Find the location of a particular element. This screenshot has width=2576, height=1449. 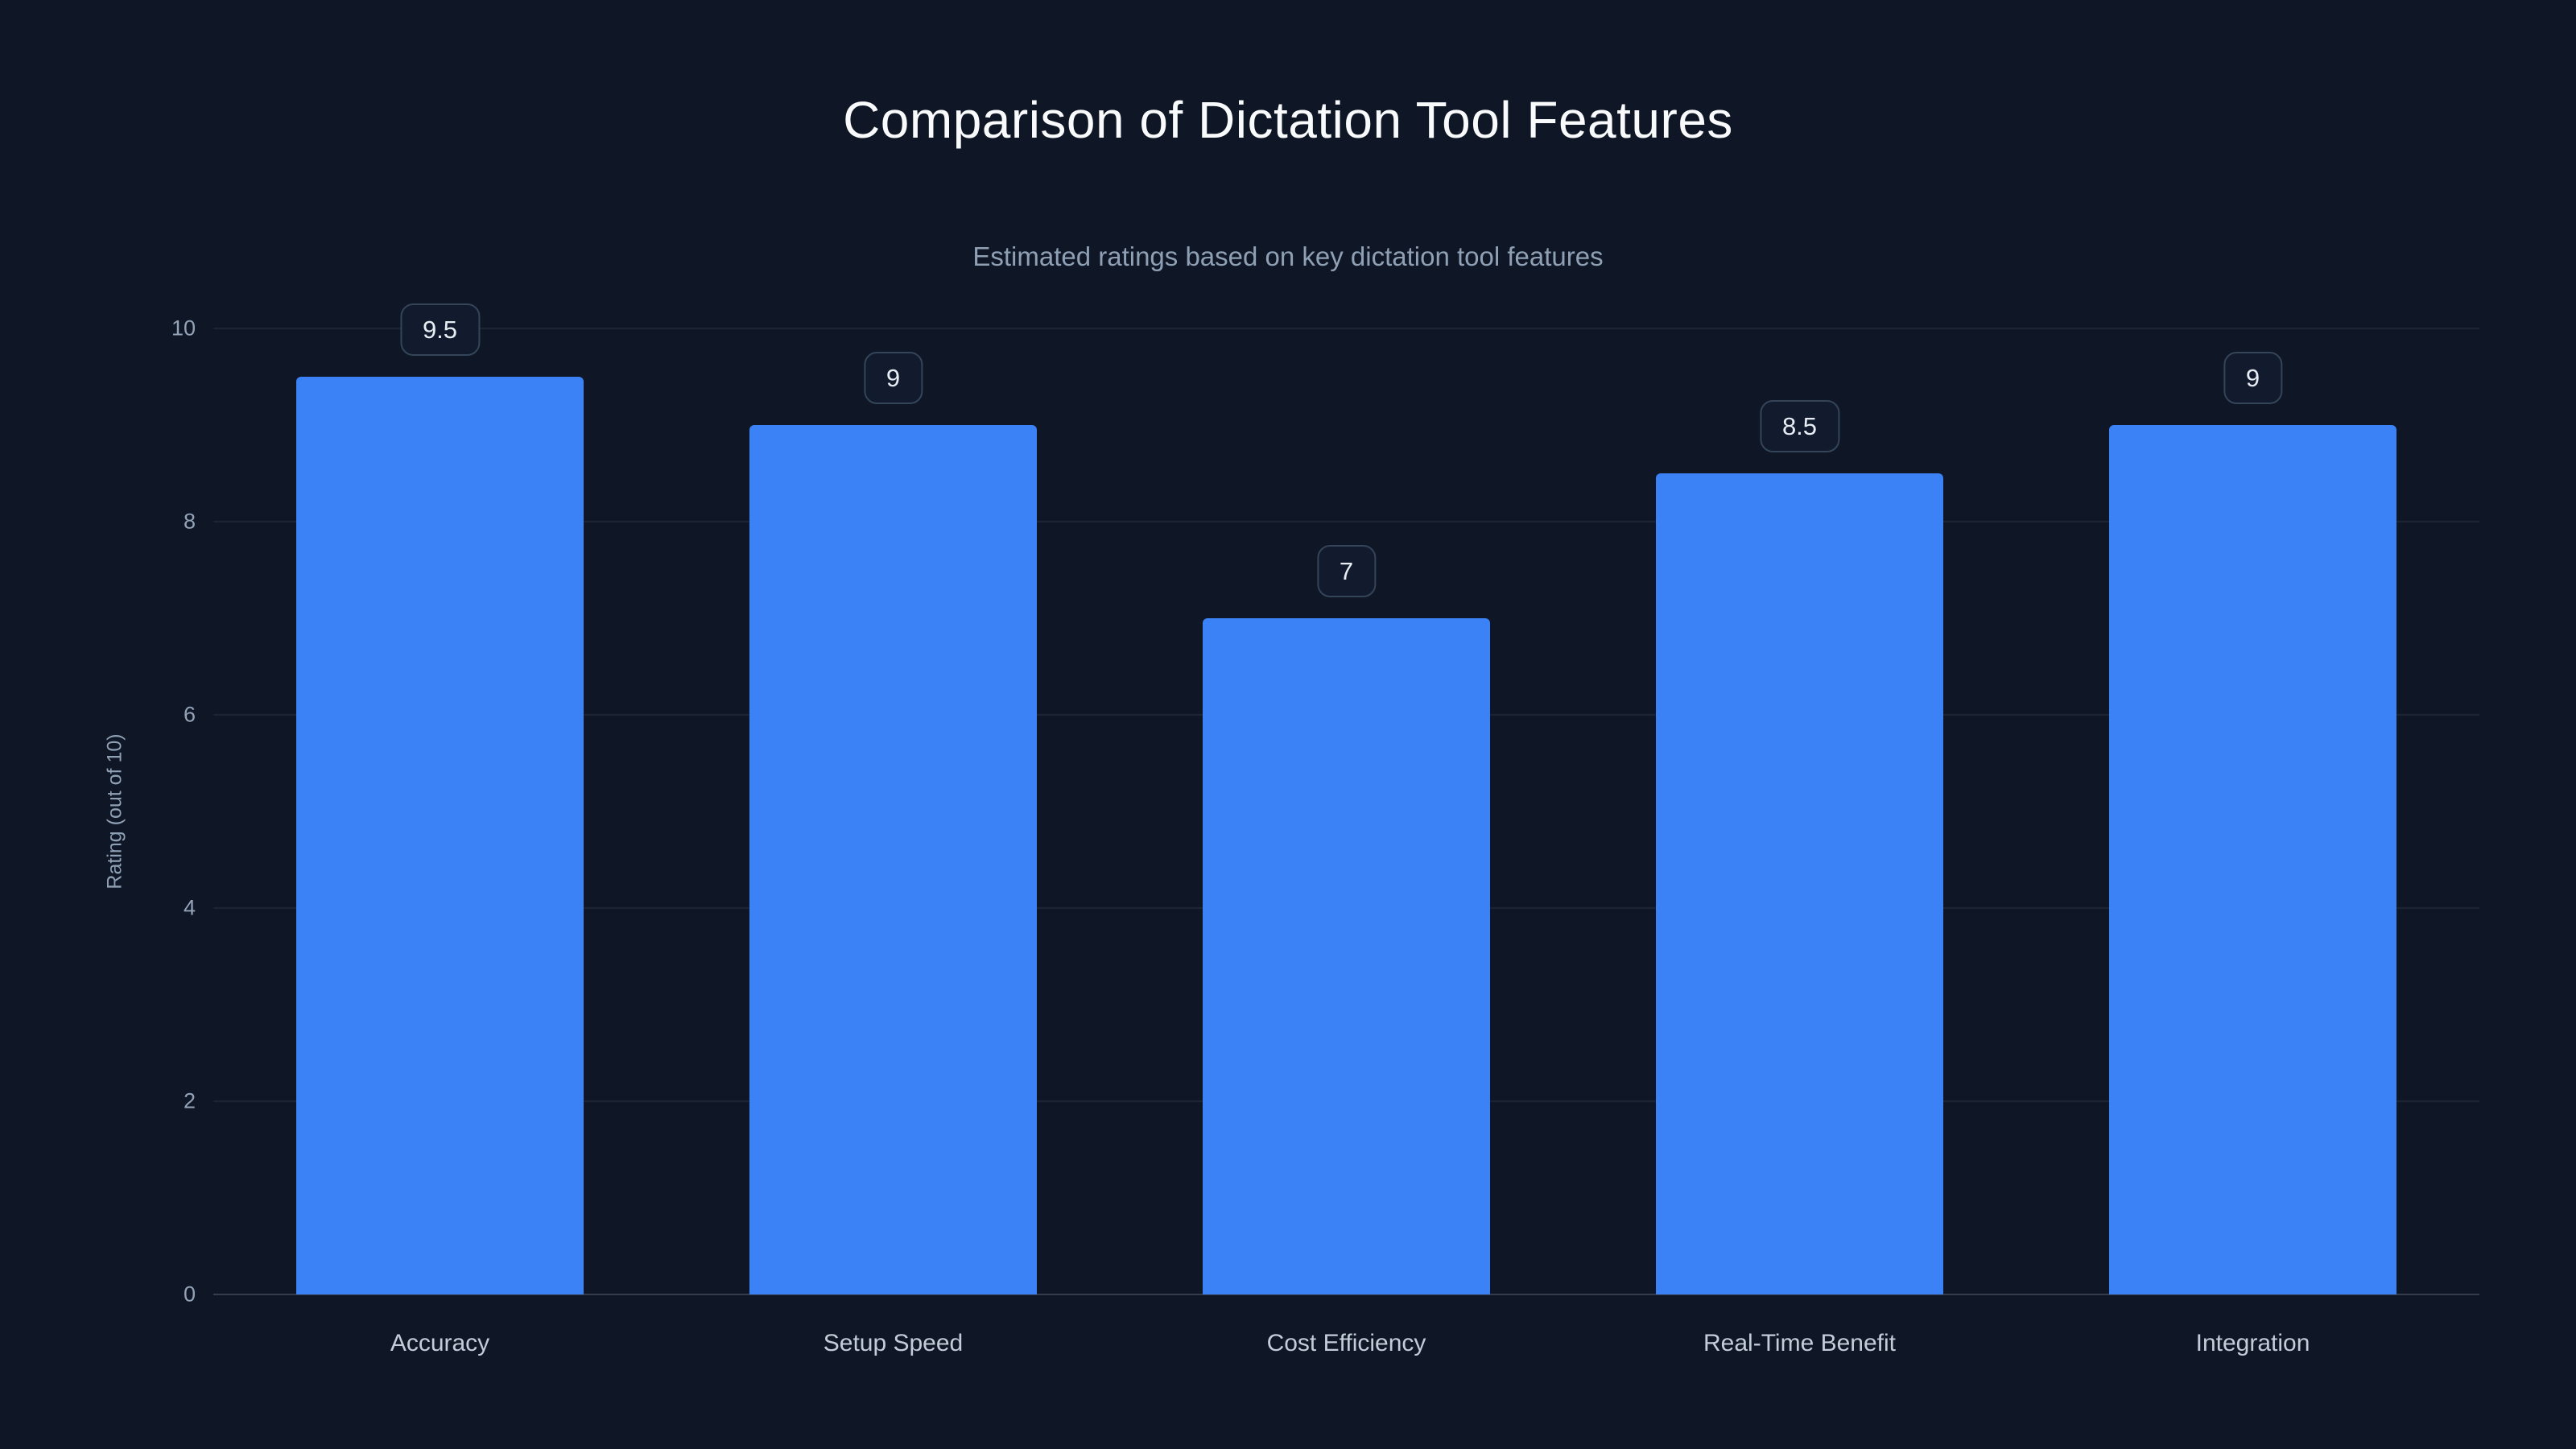

x-category-label: Real-Time Benefit is located at coordinates (1799, 1343).